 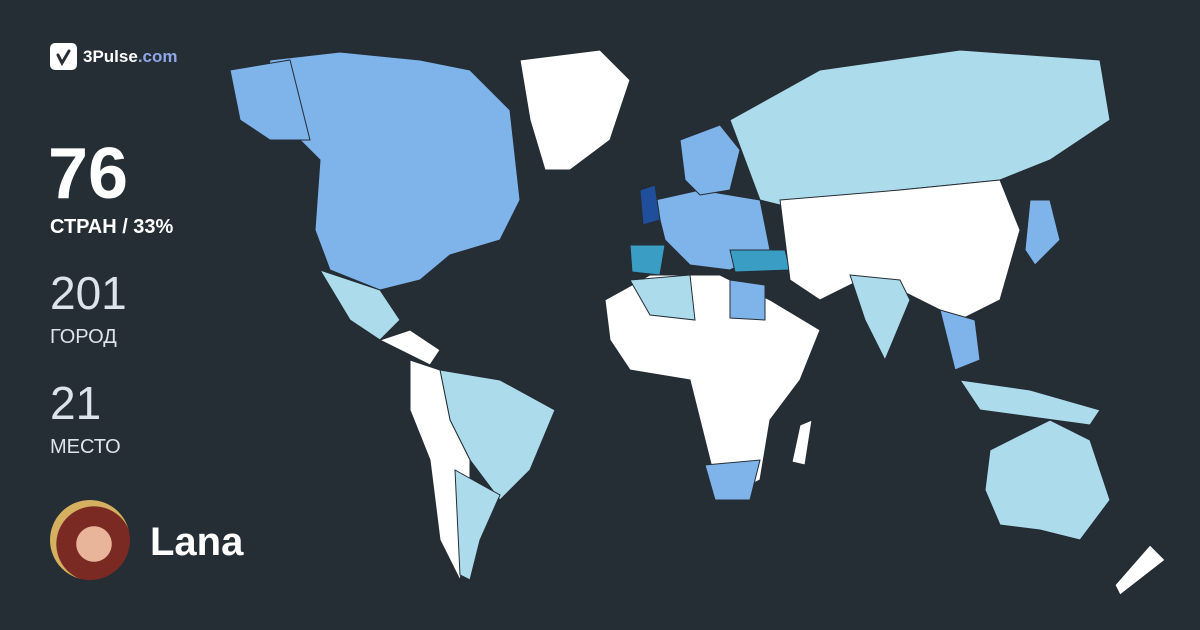 I want to click on countries-label: СТРАН / 33%, so click(x=112, y=227).